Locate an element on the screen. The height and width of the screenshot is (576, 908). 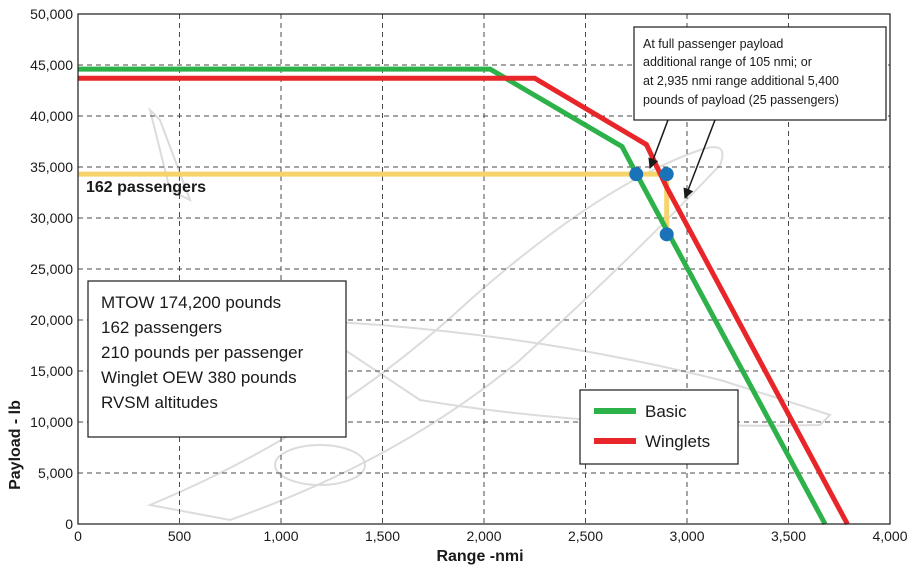
y-tick-label: 45,000 is located at coordinates (51, 65).